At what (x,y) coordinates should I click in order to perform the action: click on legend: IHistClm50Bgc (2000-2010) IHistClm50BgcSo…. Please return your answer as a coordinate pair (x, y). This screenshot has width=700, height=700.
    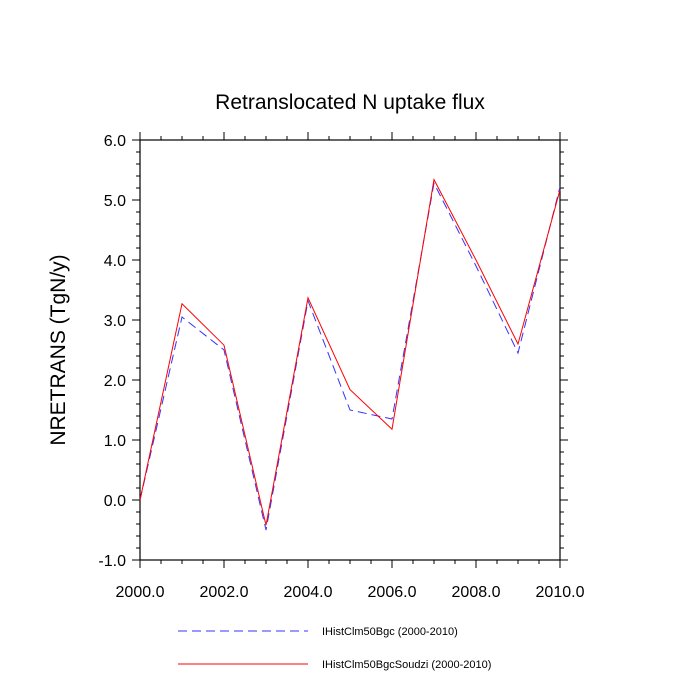
    Looking at the image, I should click on (334, 648).